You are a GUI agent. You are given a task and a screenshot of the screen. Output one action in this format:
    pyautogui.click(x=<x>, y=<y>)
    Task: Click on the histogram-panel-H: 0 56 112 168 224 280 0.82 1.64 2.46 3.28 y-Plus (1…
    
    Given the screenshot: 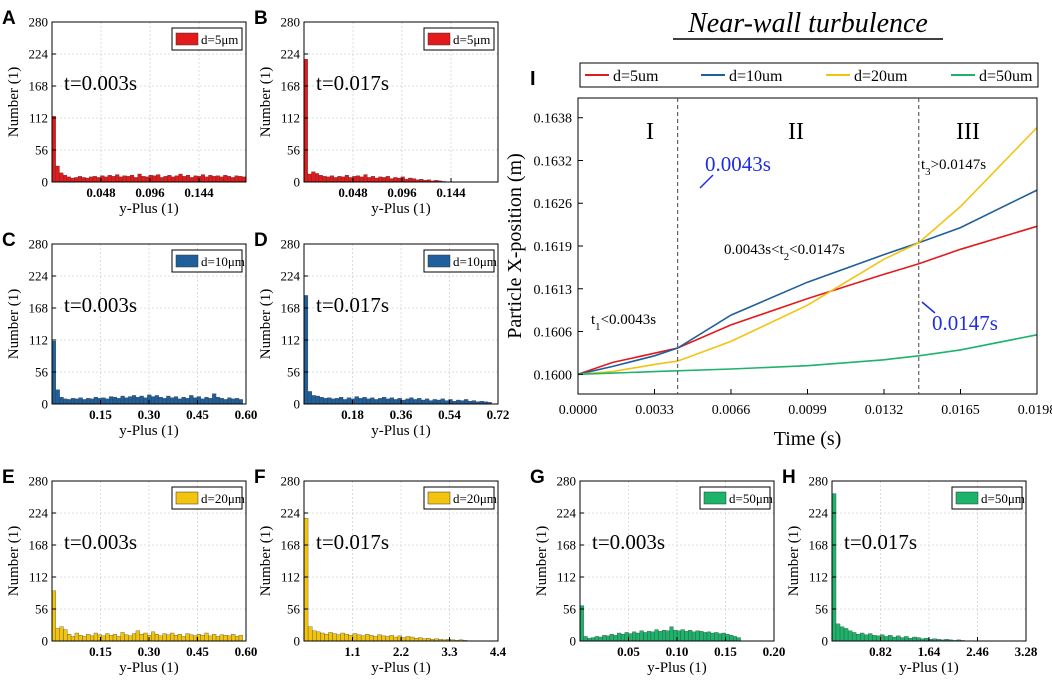 What is the action you would take?
    pyautogui.click(x=910, y=571)
    